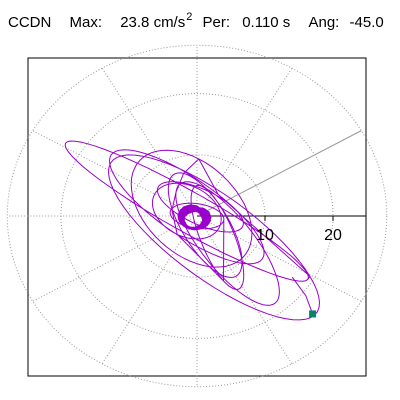 This screenshot has width=400, height=400. Describe the element at coordinates (266, 22) in the screenshot. I see `per-value: 0.110 s` at that location.